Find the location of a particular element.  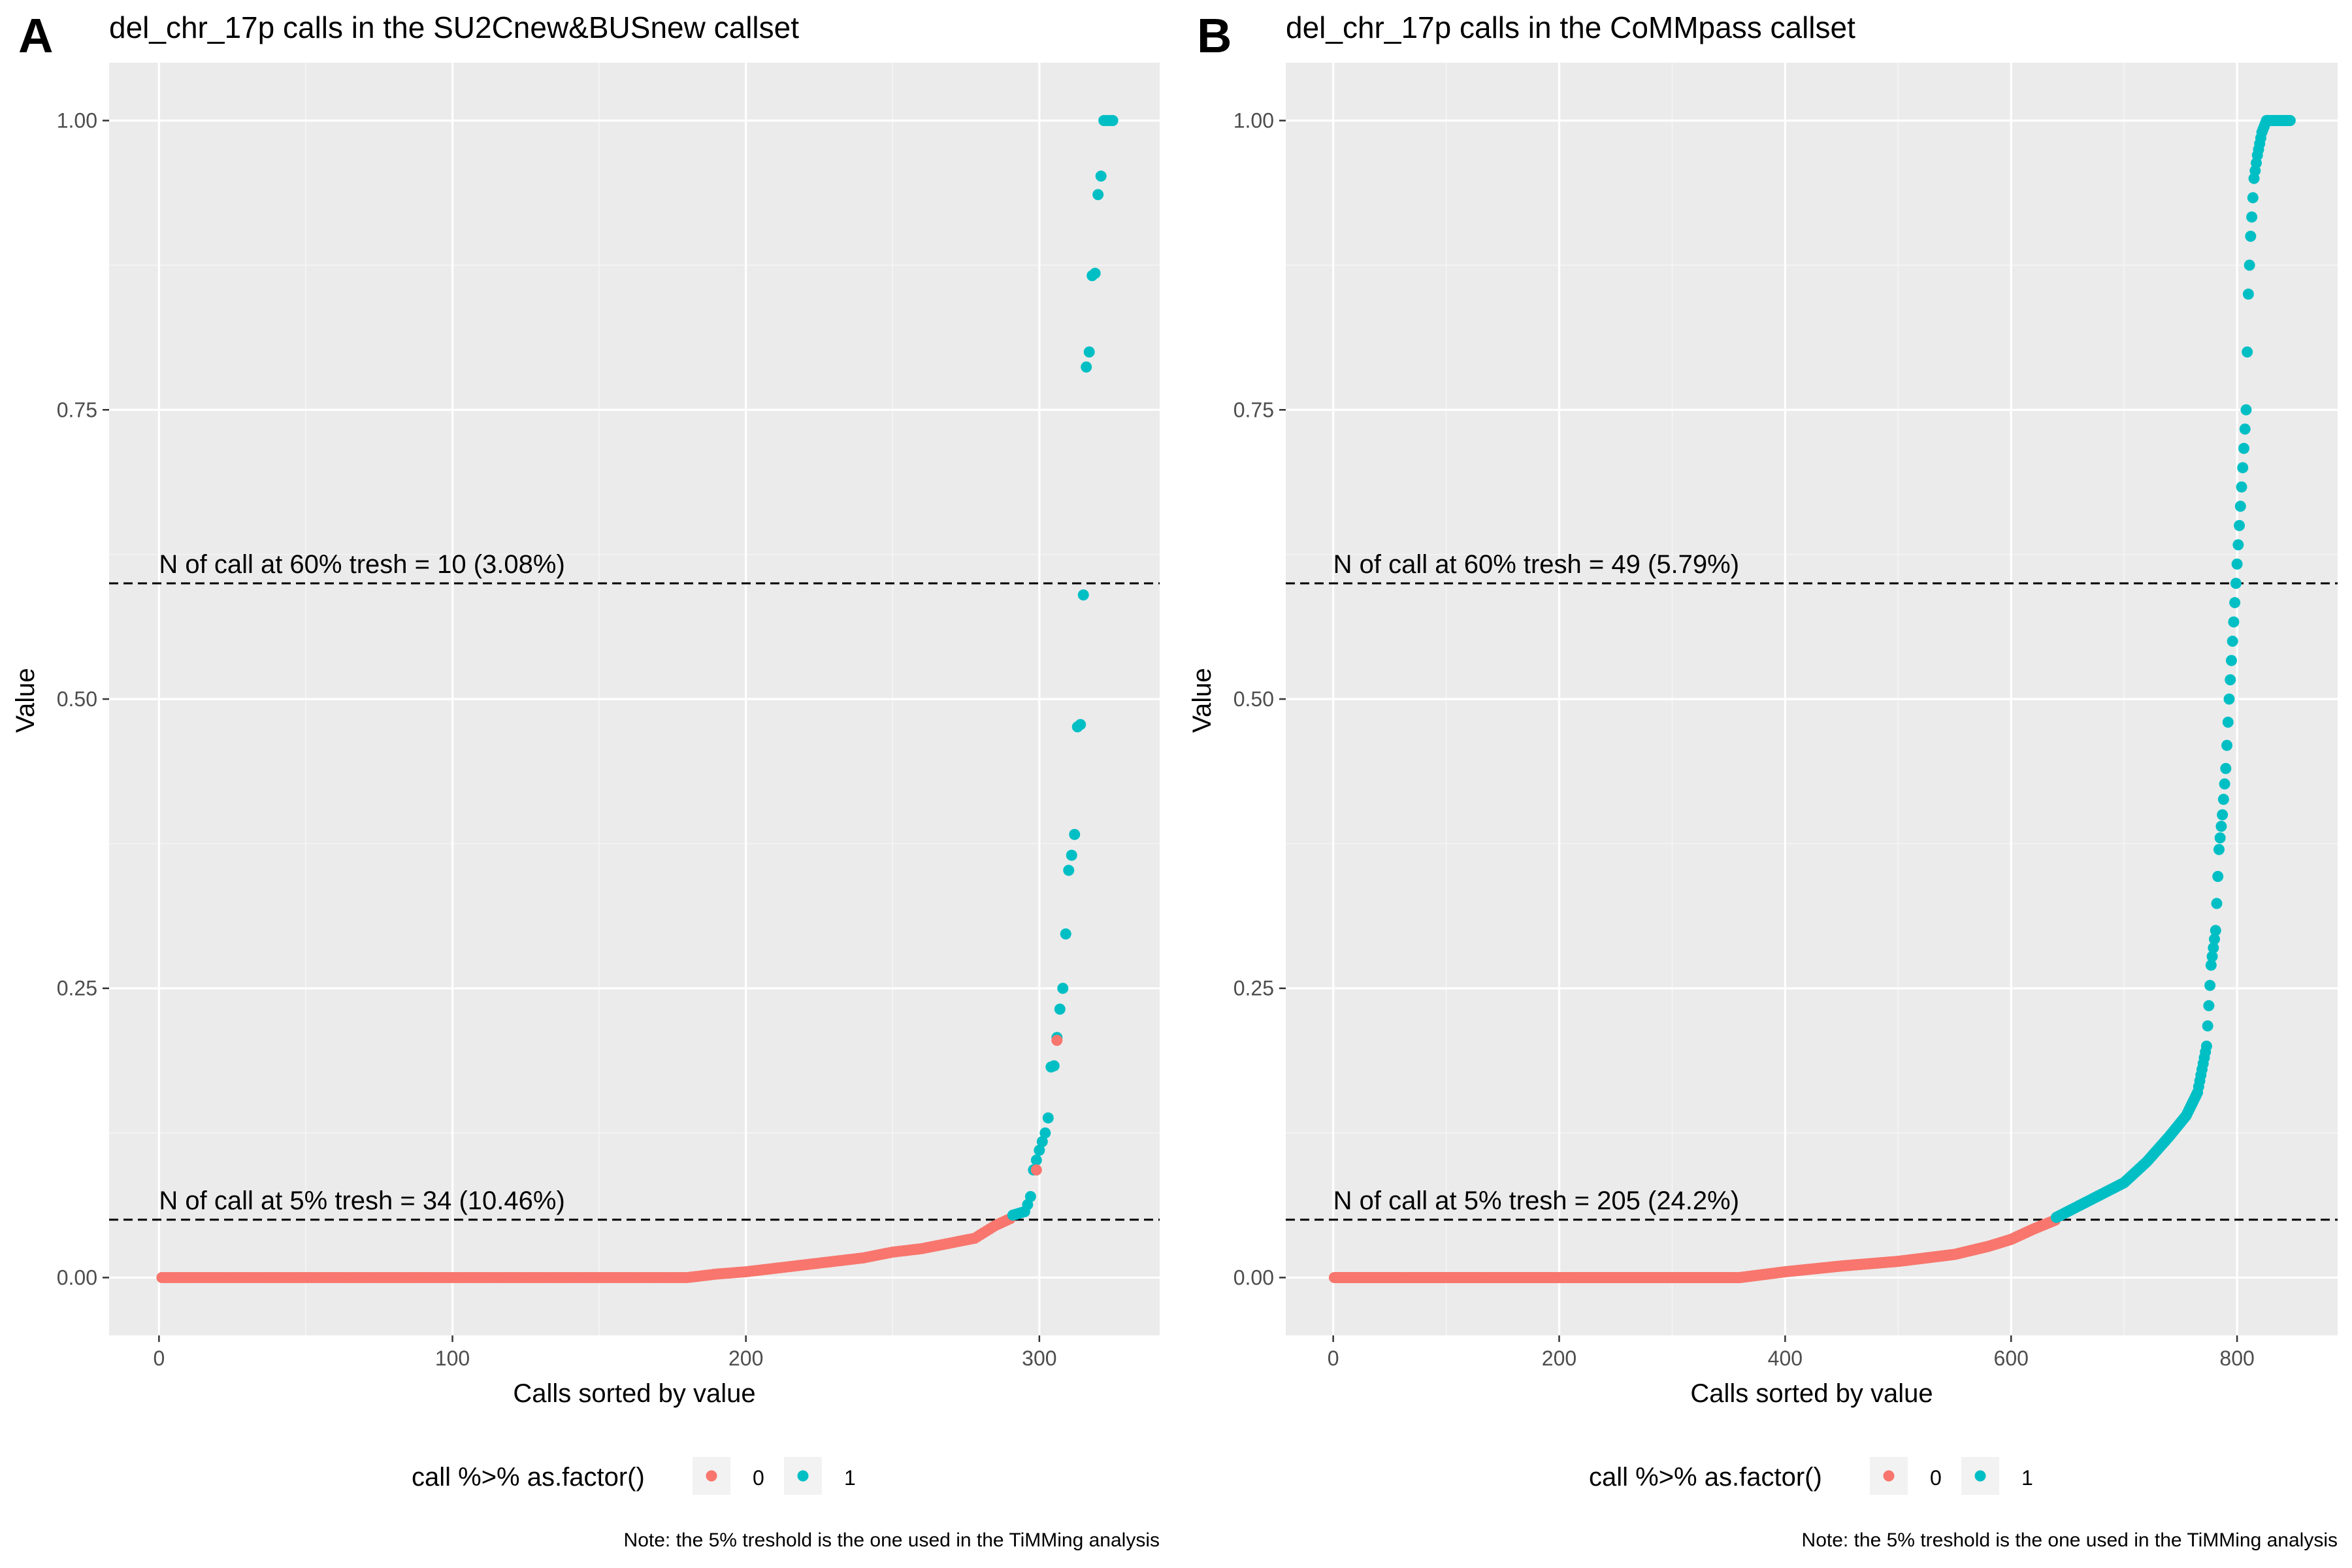

legend-key-0-a is located at coordinates (711, 1476).